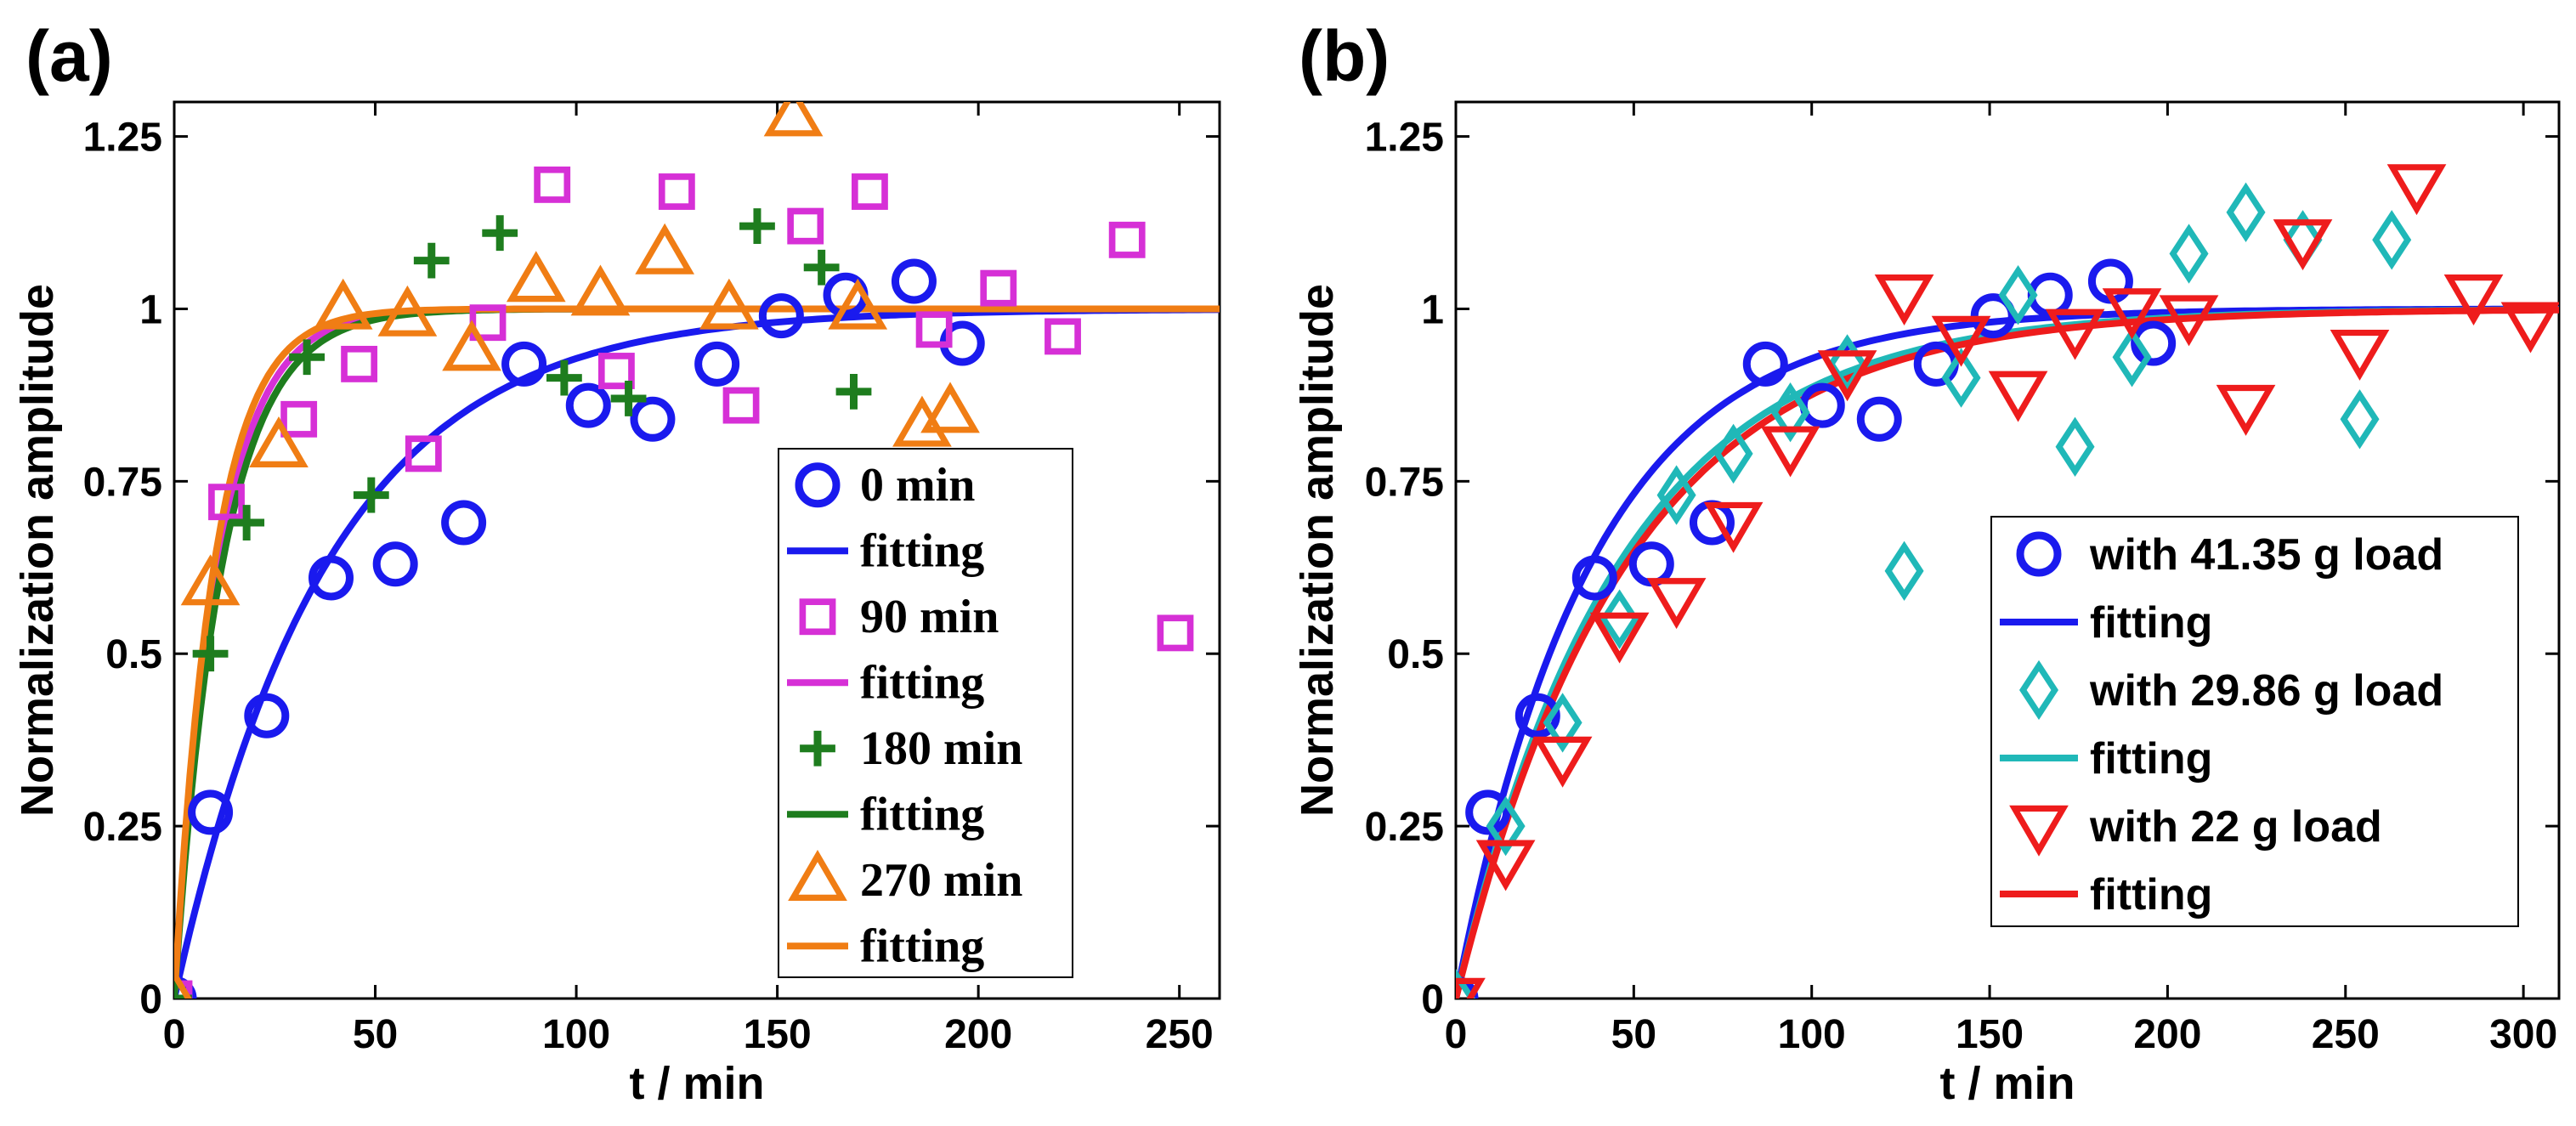 The image size is (2576, 1126). I want to click on legend-label: 270 min, so click(941, 881).